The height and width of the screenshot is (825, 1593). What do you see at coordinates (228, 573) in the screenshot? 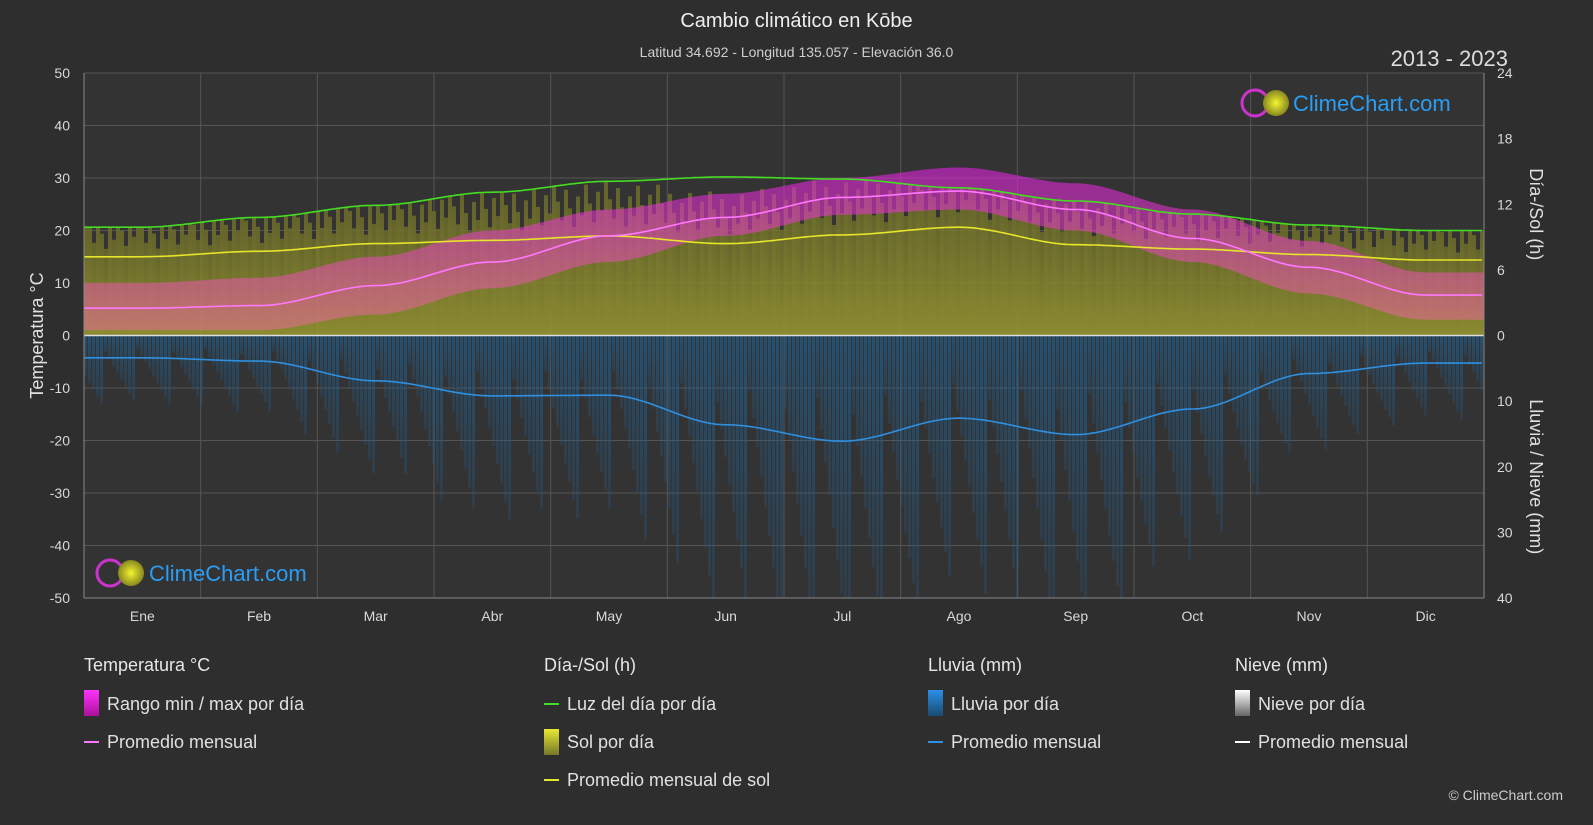
I see `watermark-text: ClimeChart.com` at bounding box center [228, 573].